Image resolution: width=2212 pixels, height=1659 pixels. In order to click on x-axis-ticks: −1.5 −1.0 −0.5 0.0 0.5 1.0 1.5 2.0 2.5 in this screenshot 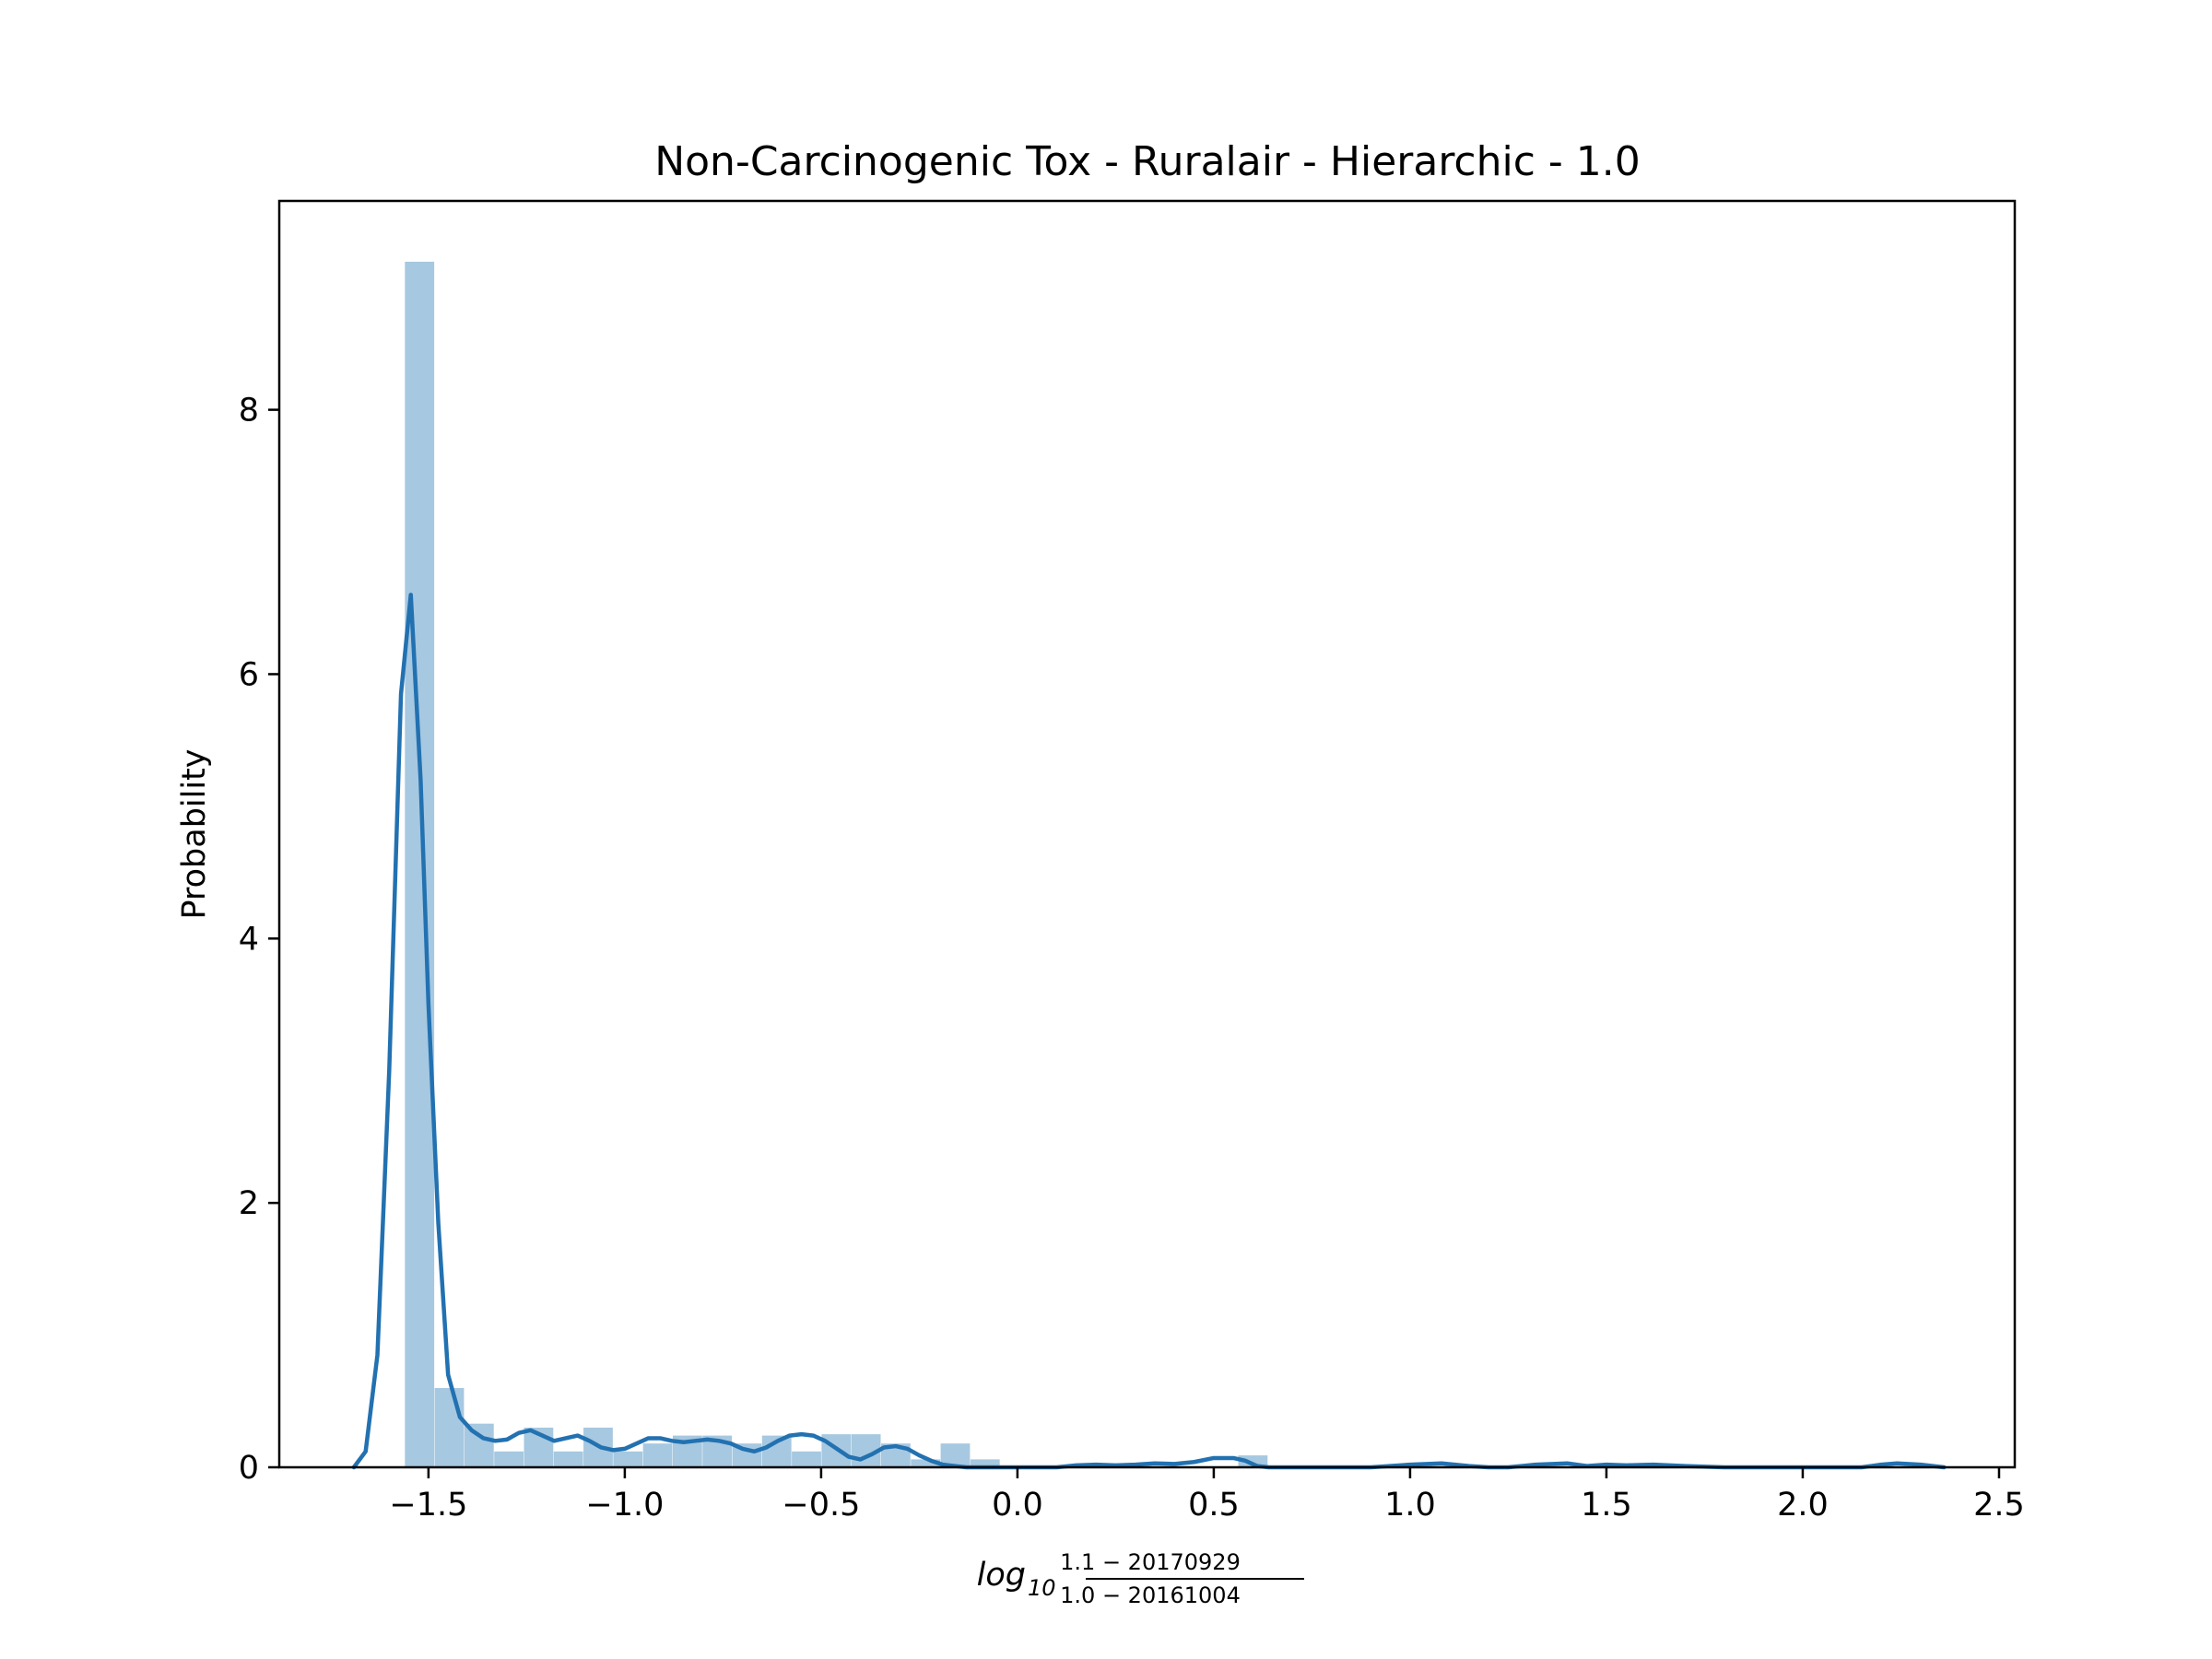, I will do `click(1207, 1495)`.